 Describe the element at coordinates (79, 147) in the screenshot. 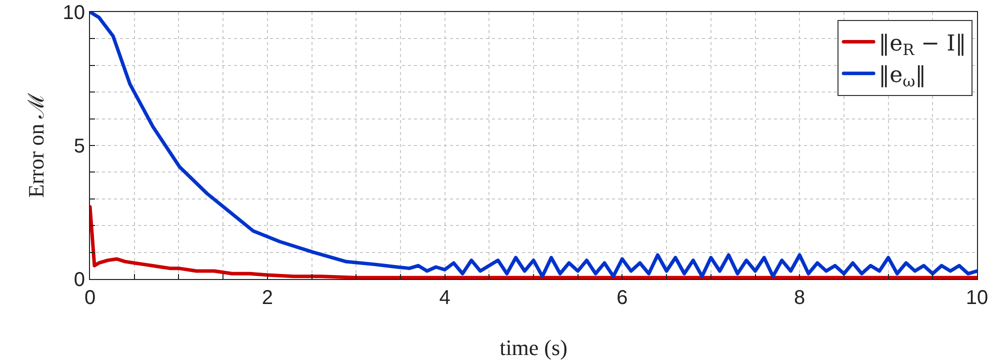

I see `y-tick-label: 5` at that location.